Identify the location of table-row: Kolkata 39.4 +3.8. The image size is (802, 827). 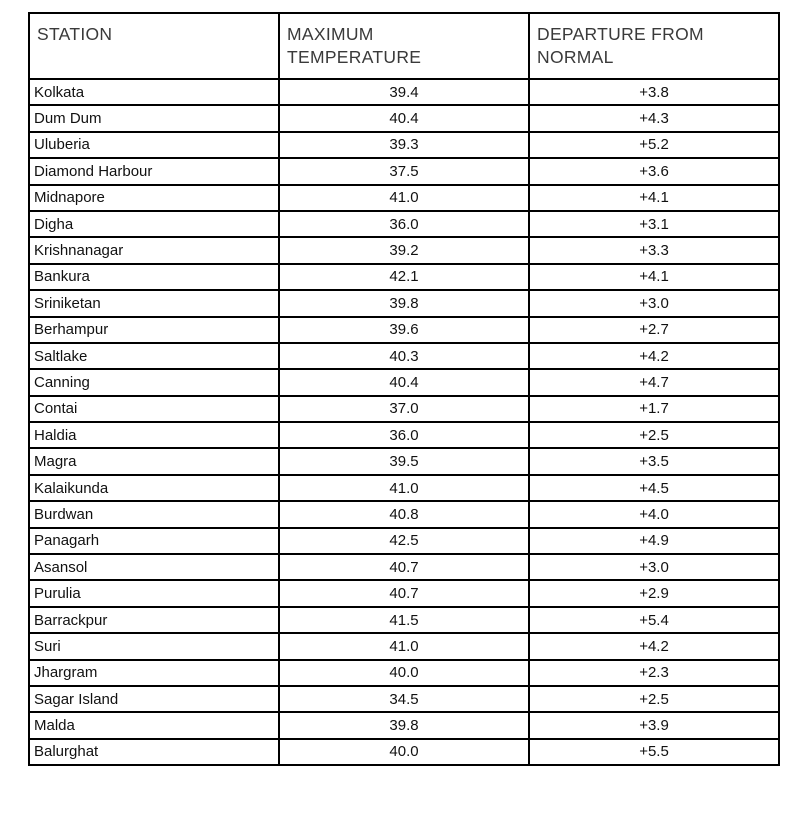
(404, 92).